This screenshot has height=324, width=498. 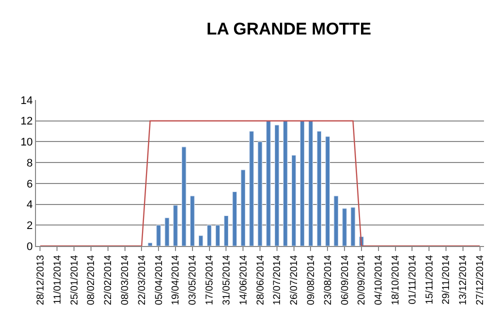 What do you see at coordinates (159, 280) in the screenshot?
I see `x-tick-label: 05/04/2014` at bounding box center [159, 280].